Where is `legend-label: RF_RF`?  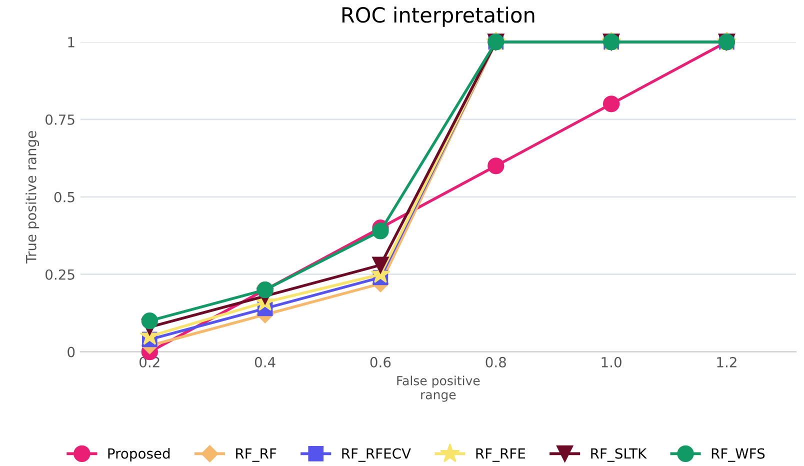 legend-label: RF_RF is located at coordinates (256, 455).